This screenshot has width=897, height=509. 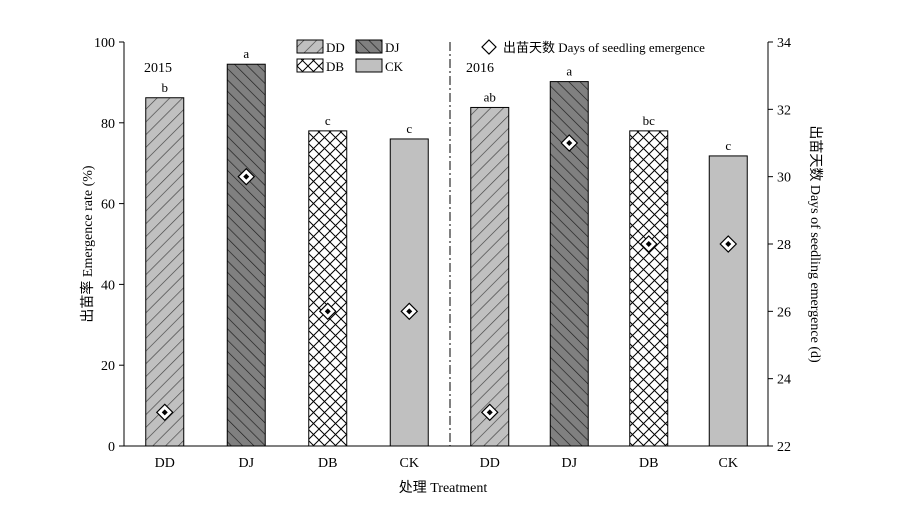 What do you see at coordinates (409, 292) in the screenshot?
I see `bar-2015-ck` at bounding box center [409, 292].